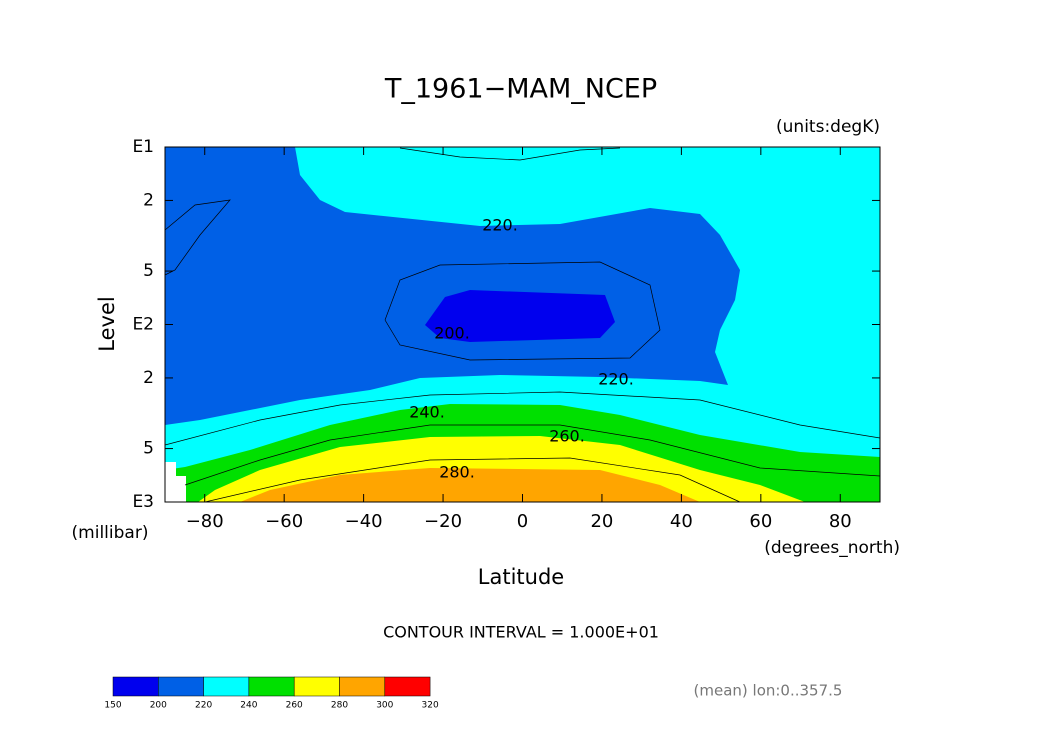  What do you see at coordinates (143, 325) in the screenshot?
I see `y-tick-label: E2` at bounding box center [143, 325].